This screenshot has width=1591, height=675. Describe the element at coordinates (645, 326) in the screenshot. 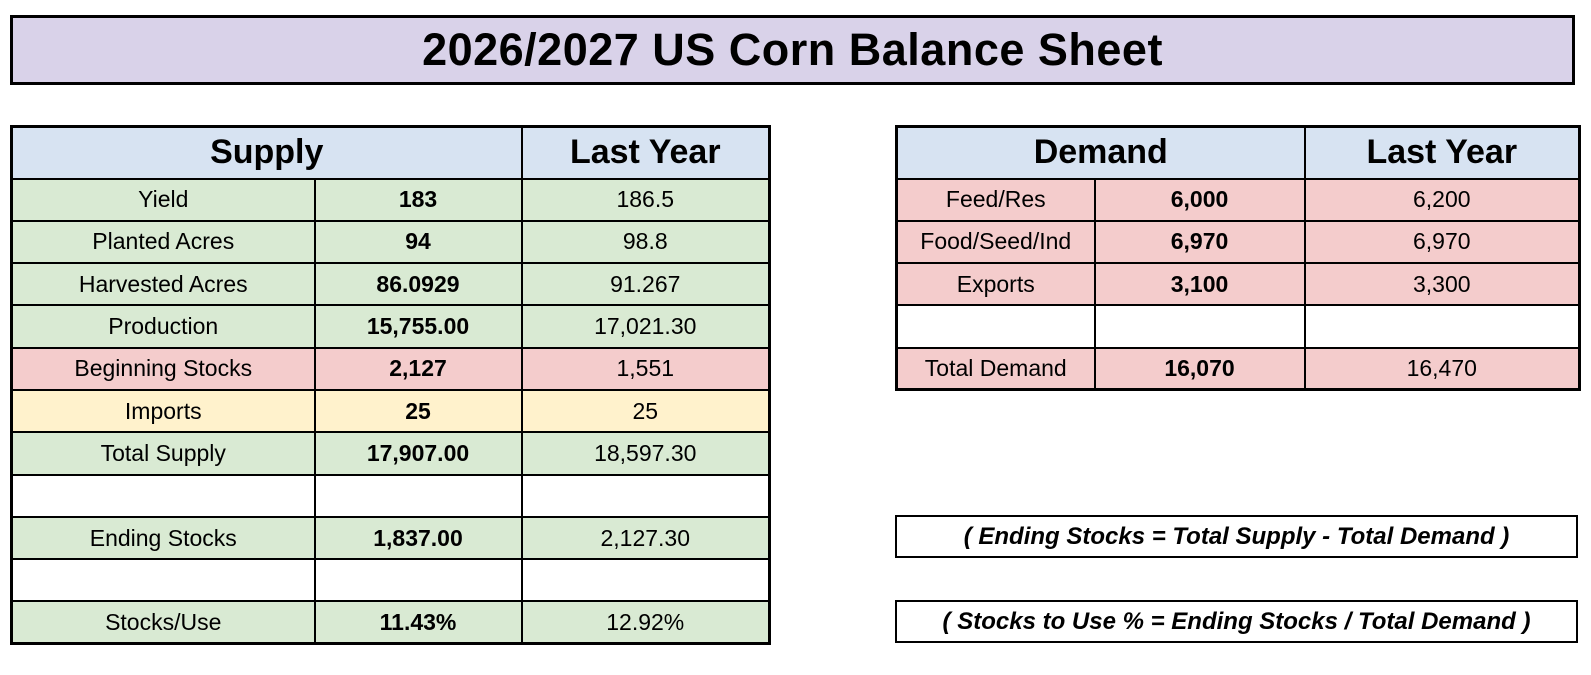

I see `supply-cell-last_year: 17,021.30` at that location.